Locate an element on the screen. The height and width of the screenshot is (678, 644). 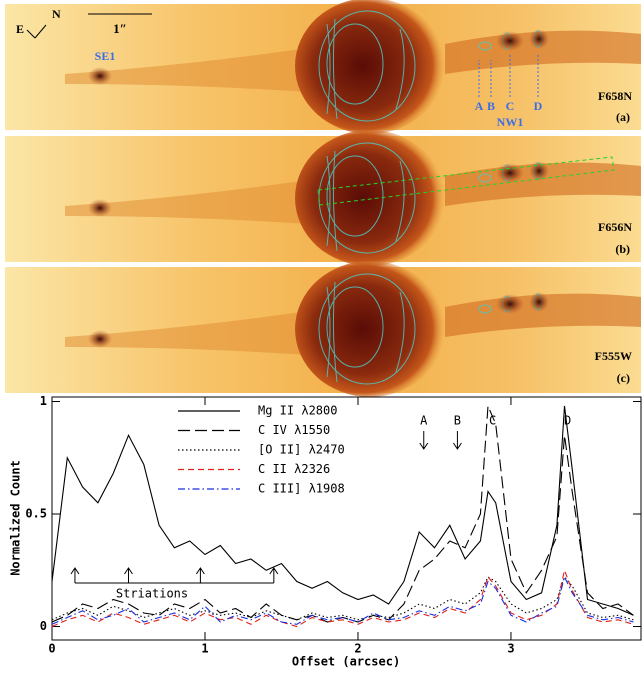
legend-label: C II λ2326 is located at coordinates (294, 469).